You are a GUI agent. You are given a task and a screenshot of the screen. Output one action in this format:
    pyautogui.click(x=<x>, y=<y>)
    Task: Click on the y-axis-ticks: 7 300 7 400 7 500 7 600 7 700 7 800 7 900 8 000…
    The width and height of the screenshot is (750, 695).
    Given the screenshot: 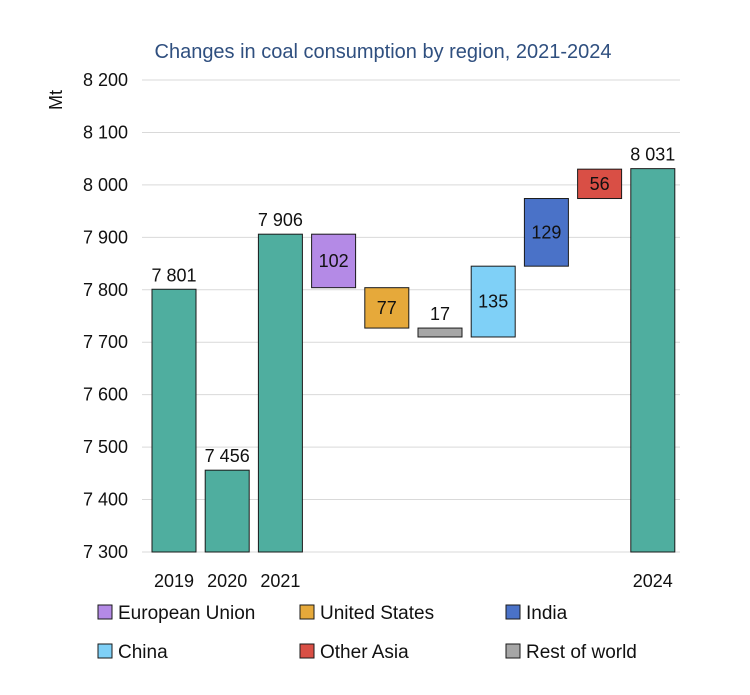 What is the action you would take?
    pyautogui.click(x=105, y=316)
    